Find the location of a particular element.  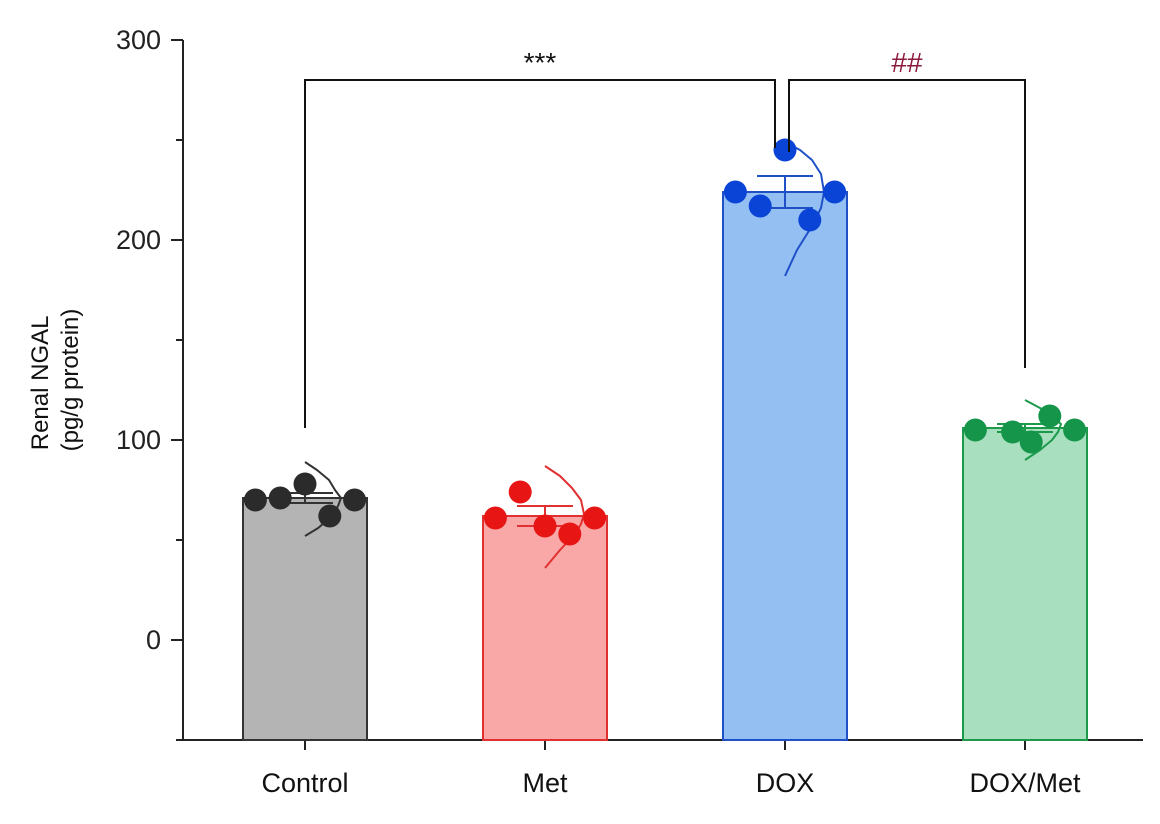

x-ticks: Control Met DOX DOX/Met is located at coordinates (671, 769).